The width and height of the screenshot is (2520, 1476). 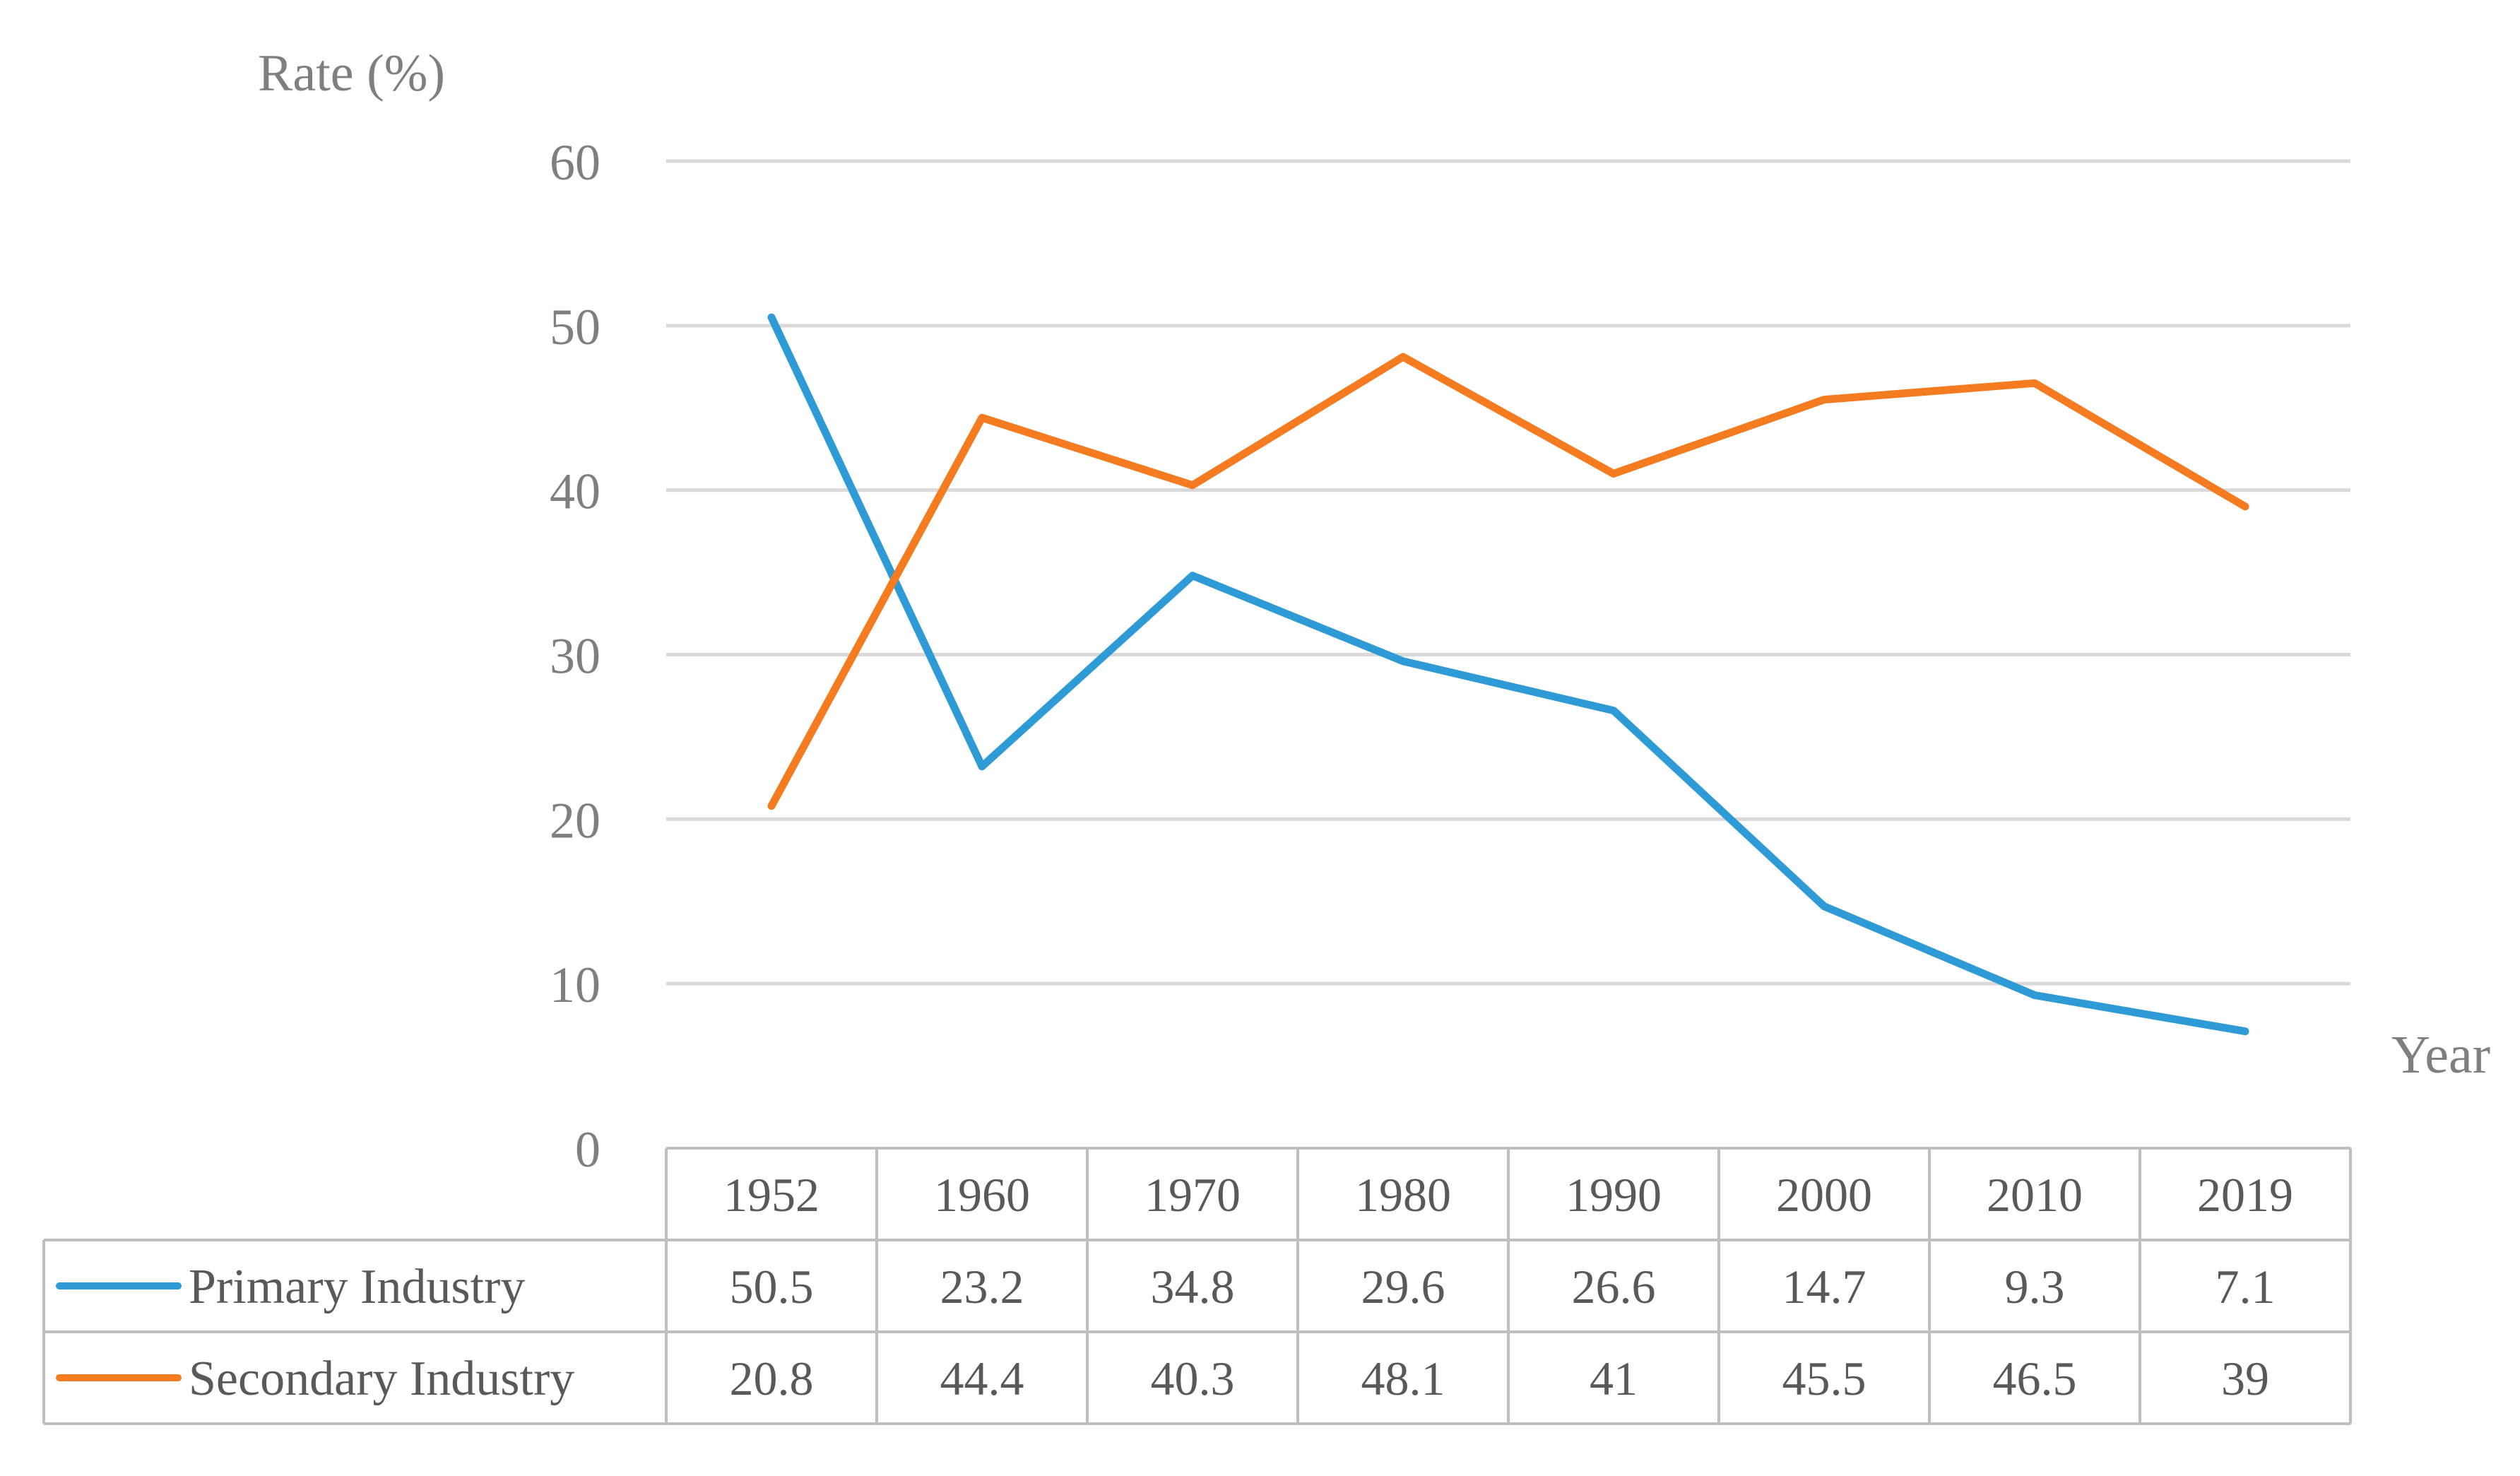 What do you see at coordinates (575, 492) in the screenshot?
I see `y-tick-label-40: 40` at bounding box center [575, 492].